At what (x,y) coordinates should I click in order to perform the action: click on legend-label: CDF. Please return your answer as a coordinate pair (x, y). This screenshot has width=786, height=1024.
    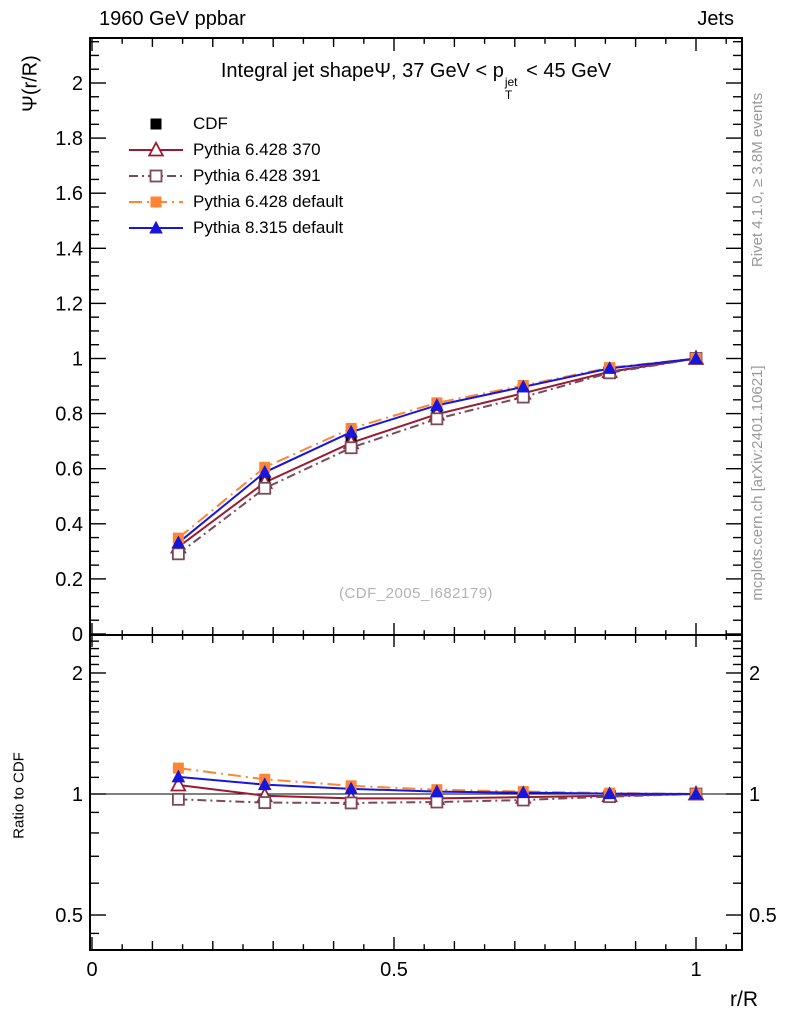
    Looking at the image, I should click on (210, 123).